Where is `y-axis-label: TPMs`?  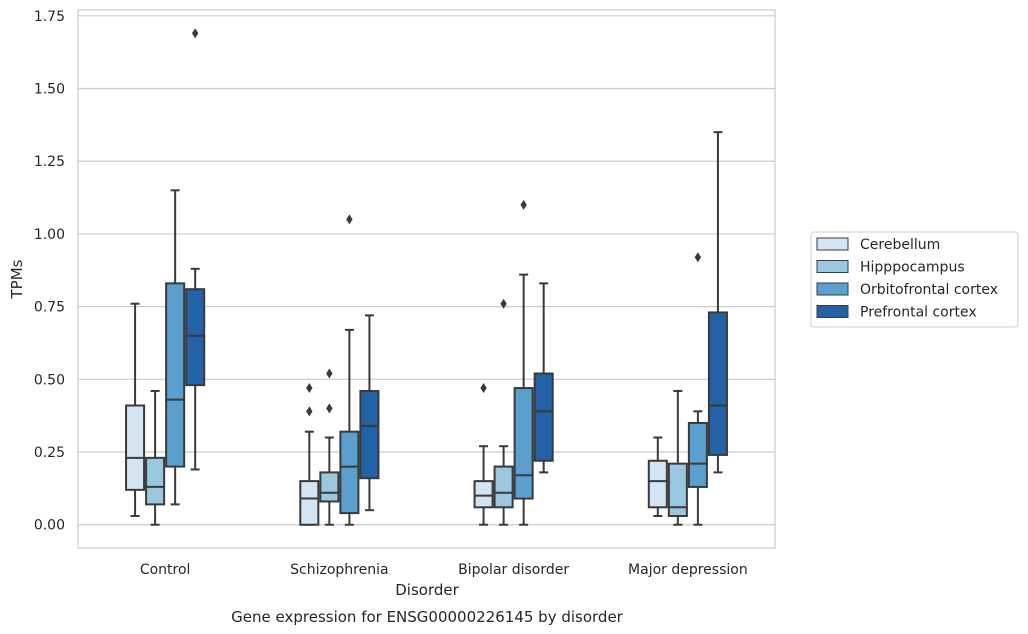 y-axis-label: TPMs is located at coordinates (17, 279).